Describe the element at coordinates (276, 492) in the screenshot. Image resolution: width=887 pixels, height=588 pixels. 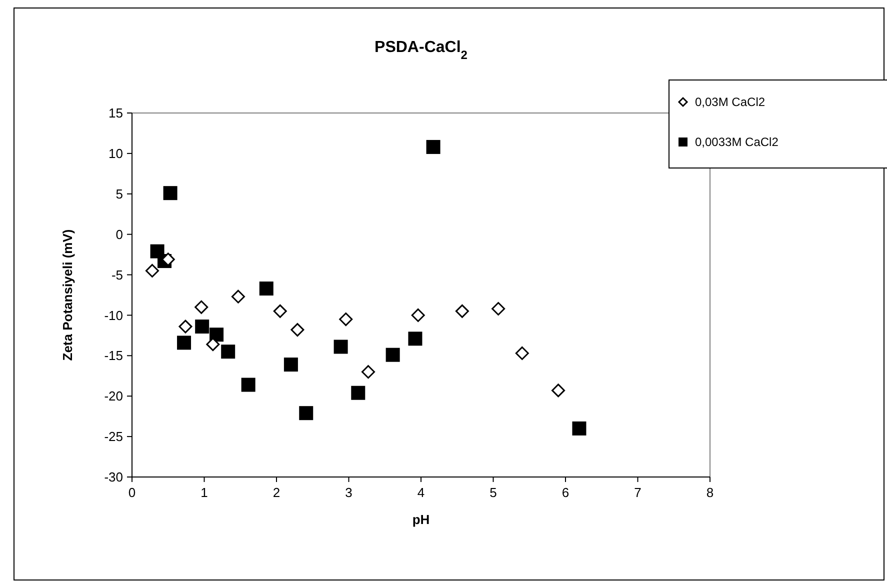
I see `x-tick-label: 2` at that location.